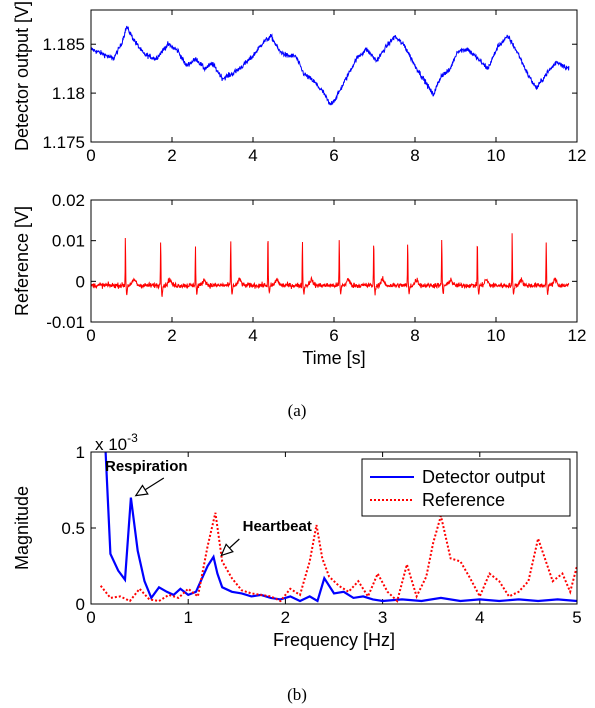 Image resolution: width=595 pixels, height=708 pixels. What do you see at coordinates (65, 322) in the screenshot?
I see `y-tick-label: -0.01` at bounding box center [65, 322].